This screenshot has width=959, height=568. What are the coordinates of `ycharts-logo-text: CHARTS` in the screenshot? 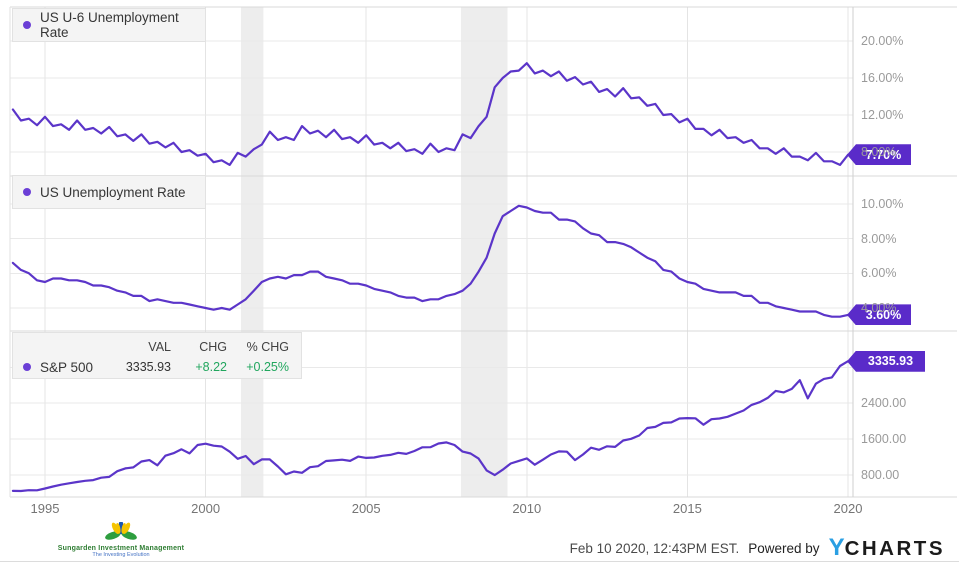 It's located at (894, 548).